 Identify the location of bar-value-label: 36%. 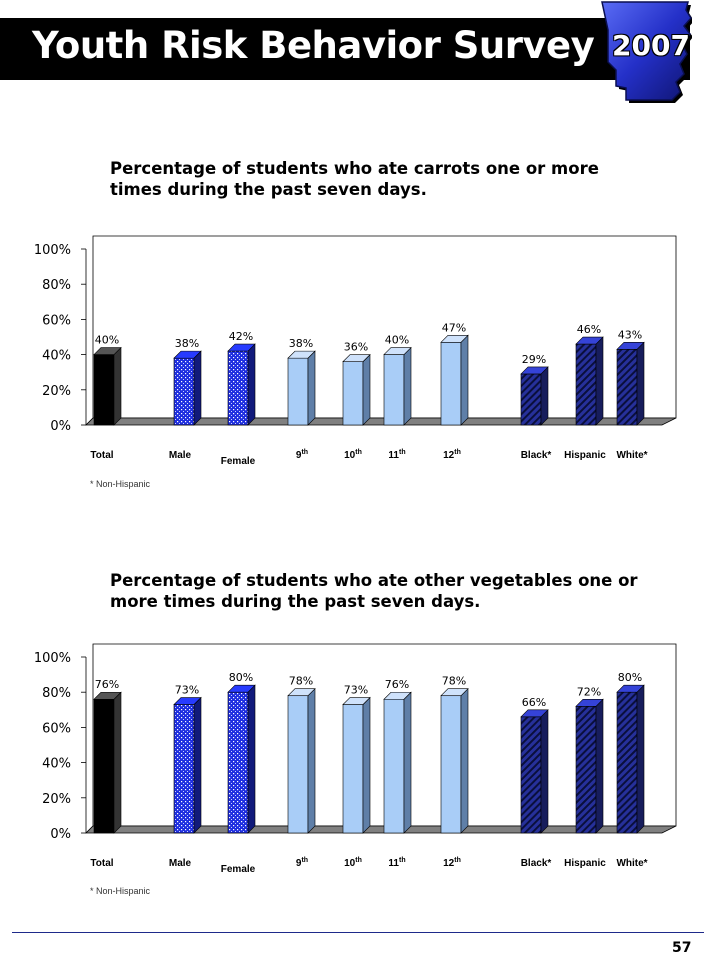
(356, 347).